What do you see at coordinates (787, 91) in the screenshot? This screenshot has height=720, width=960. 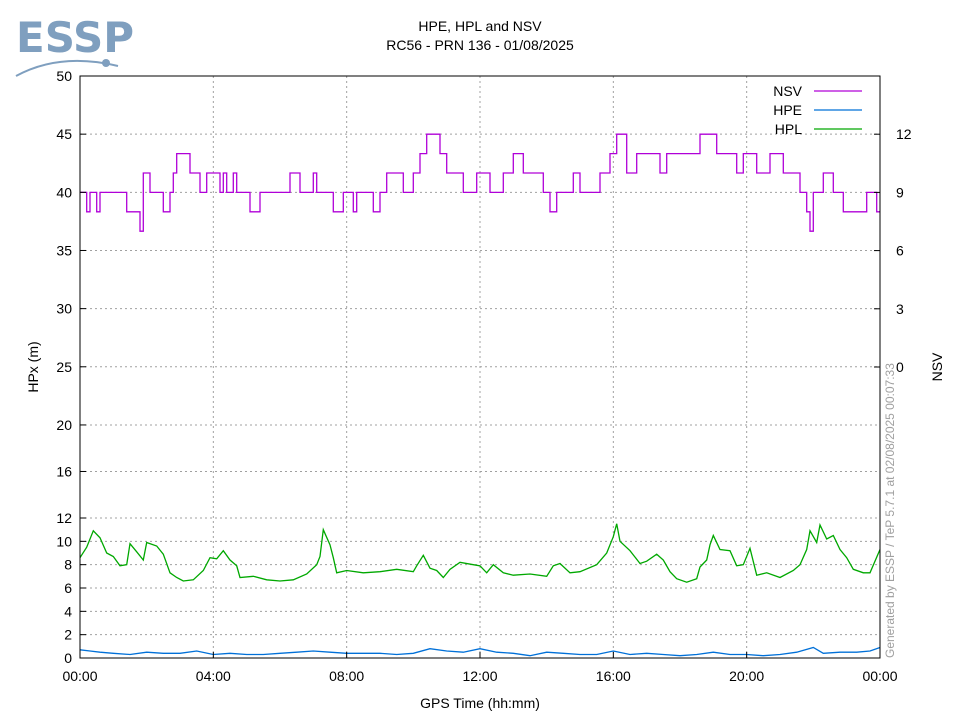 I see `legend-label-nsv: NSV` at bounding box center [787, 91].